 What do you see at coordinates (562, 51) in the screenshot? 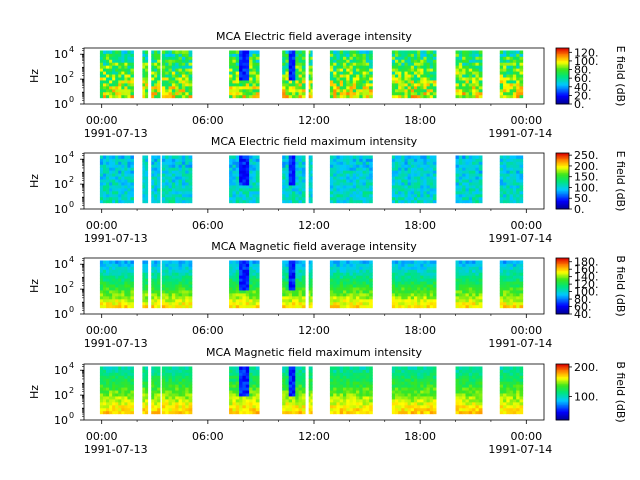
I see `colorbar-segment` at bounding box center [562, 51].